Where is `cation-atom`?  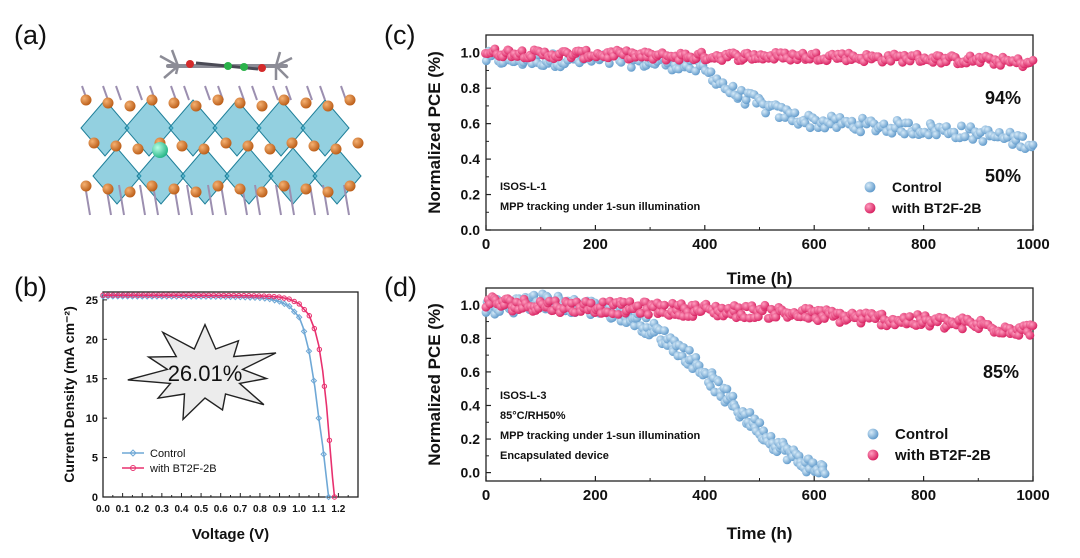
cation-atom is located at coordinates (160, 150).